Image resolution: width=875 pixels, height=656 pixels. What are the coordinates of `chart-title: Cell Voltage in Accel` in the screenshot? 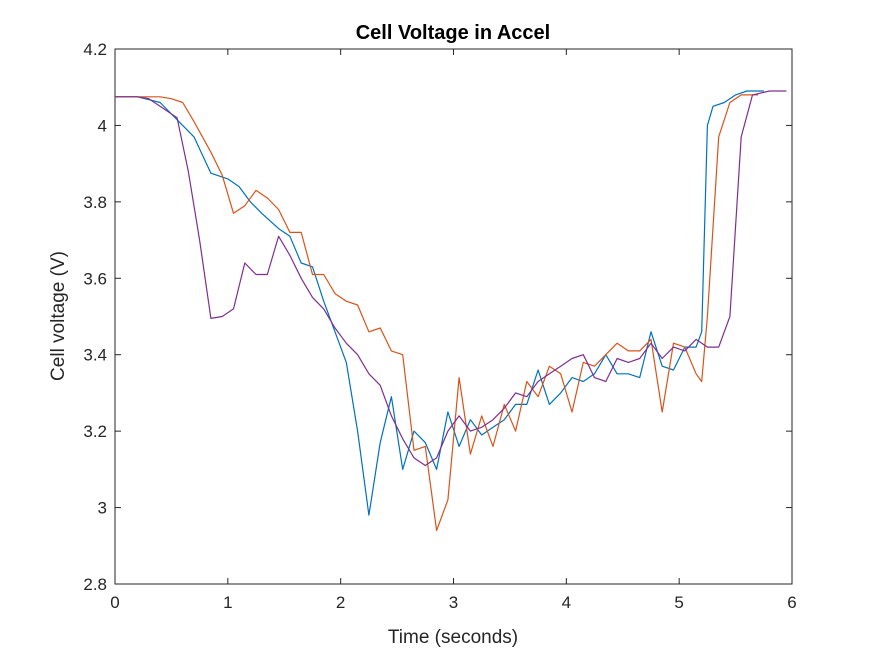 It's located at (453, 33).